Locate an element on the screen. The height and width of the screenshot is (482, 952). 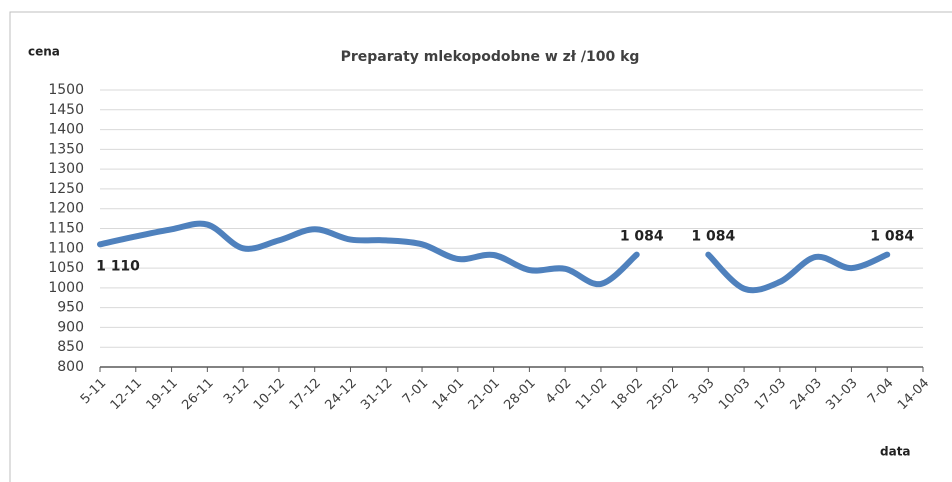
x-tick-label: 18-02 is located at coordinates (627, 394).